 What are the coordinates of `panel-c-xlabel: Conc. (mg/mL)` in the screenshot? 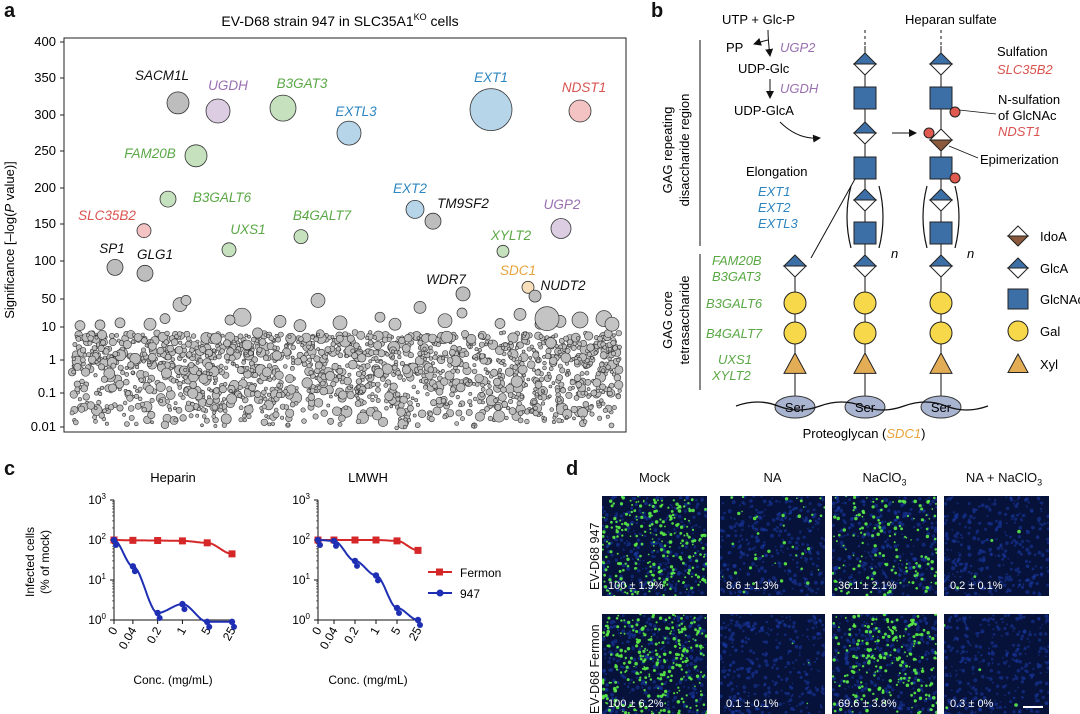 It's located at (367, 680).